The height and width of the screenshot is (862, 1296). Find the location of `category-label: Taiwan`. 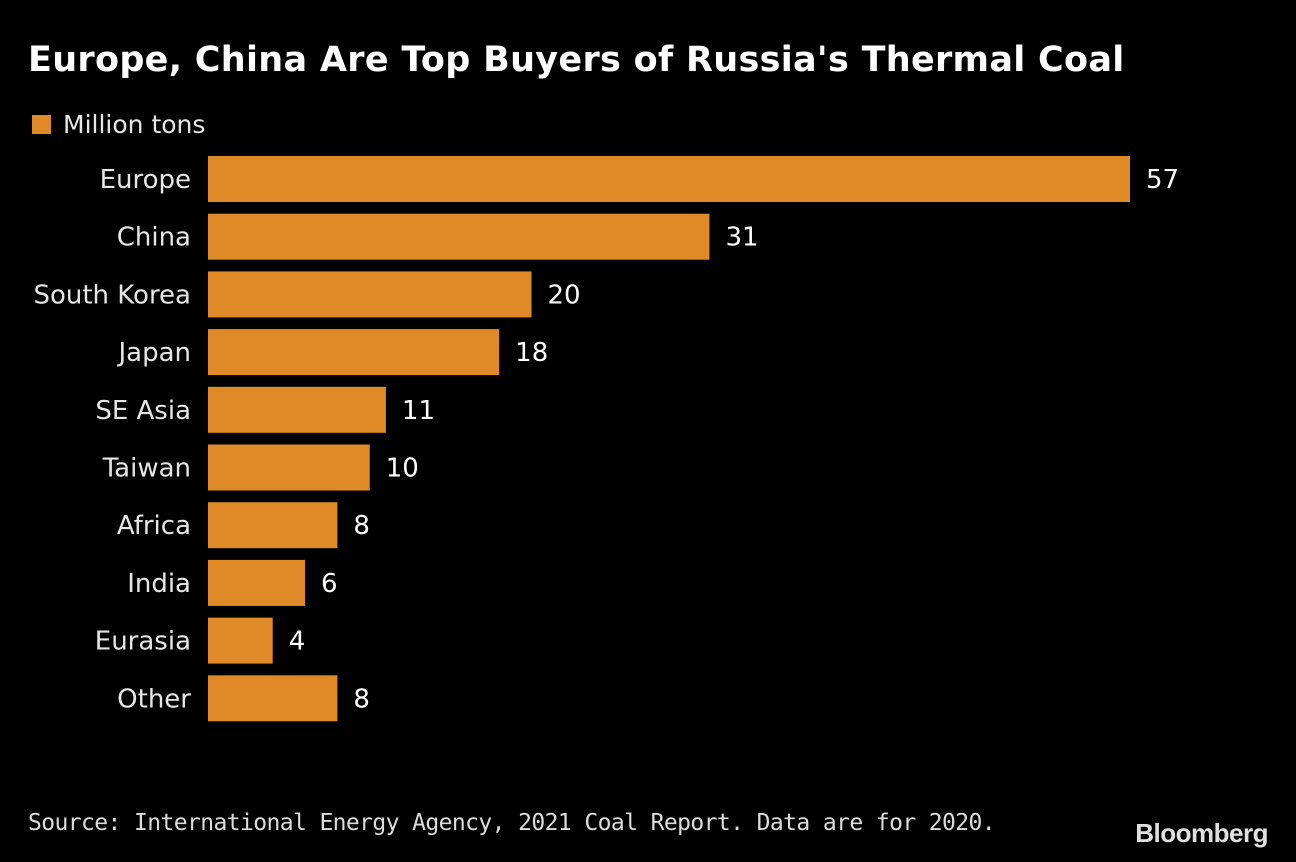

category-label: Taiwan is located at coordinates (146, 469).